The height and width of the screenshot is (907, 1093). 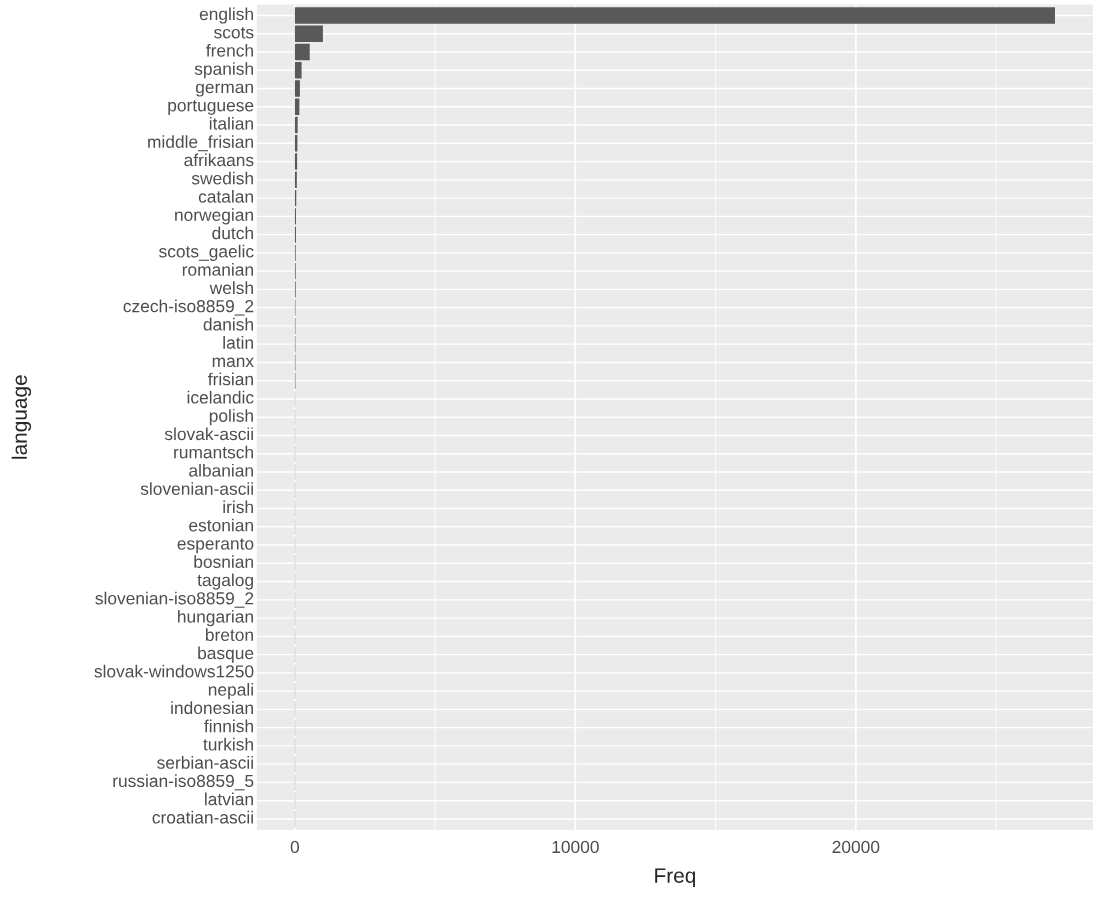 What do you see at coordinates (200, 143) in the screenshot?
I see `y-tick-label: middle_frisian` at bounding box center [200, 143].